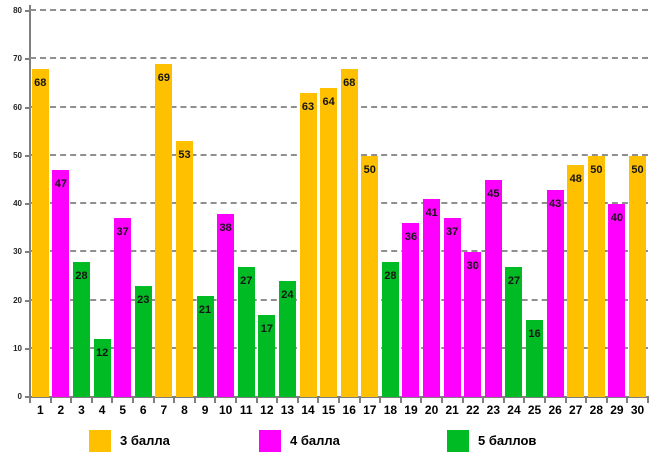  What do you see at coordinates (184, 155) in the screenshot?
I see `bar-value-label-8: 53` at bounding box center [184, 155].